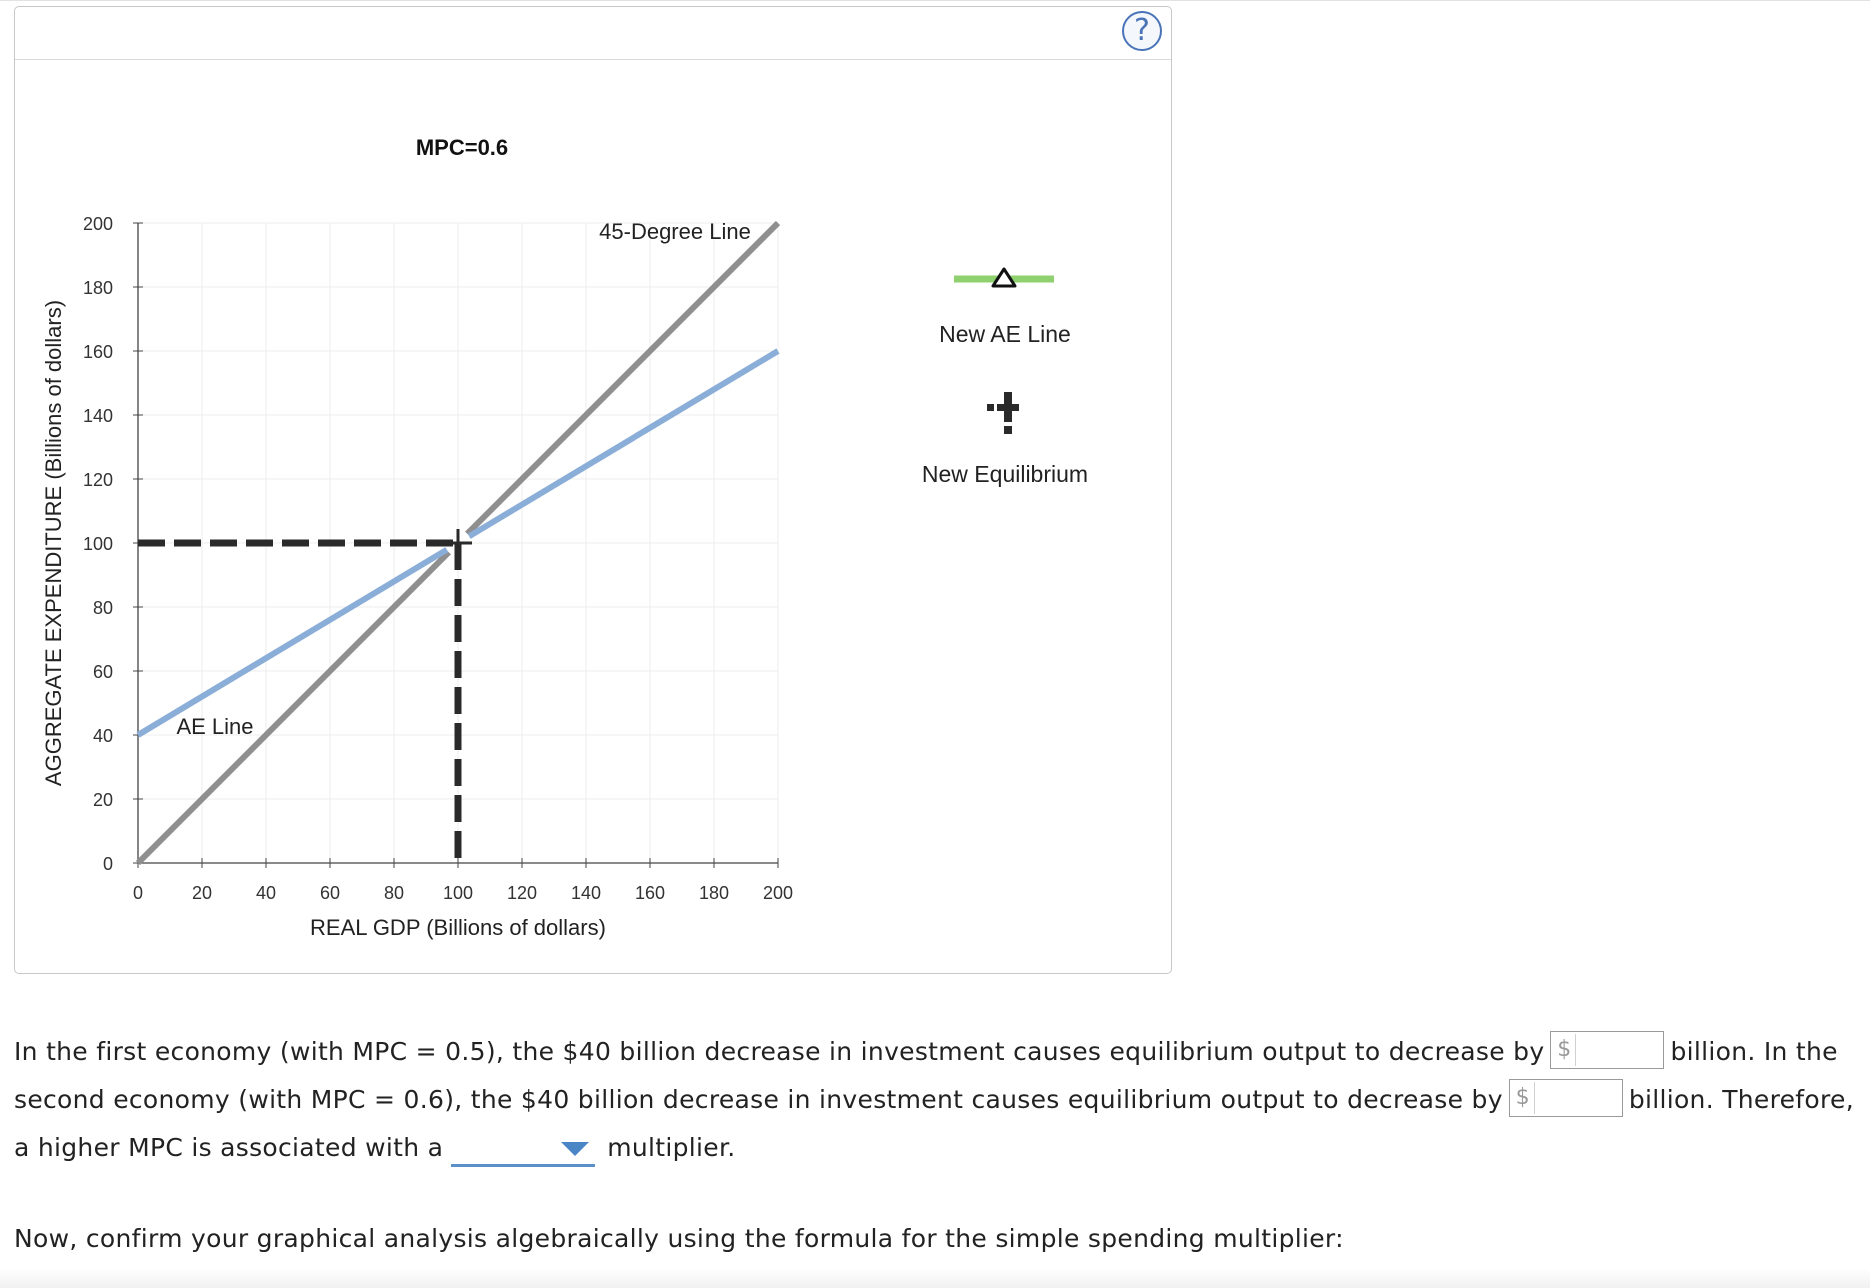 This screenshot has width=1870, height=1288. What do you see at coordinates (103, 672) in the screenshot?
I see `y-tick-label: 60` at bounding box center [103, 672].